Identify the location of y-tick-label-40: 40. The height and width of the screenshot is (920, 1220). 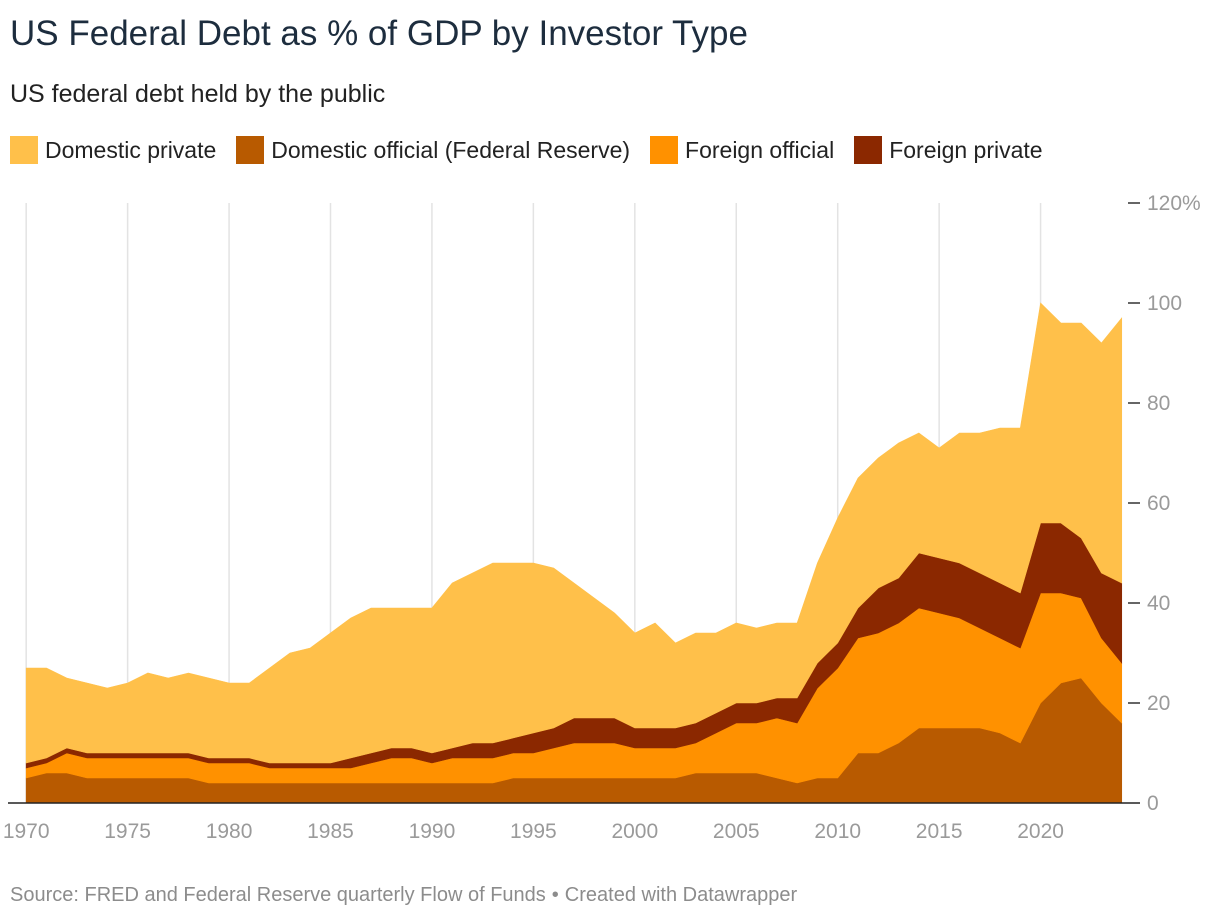
(1158, 603).